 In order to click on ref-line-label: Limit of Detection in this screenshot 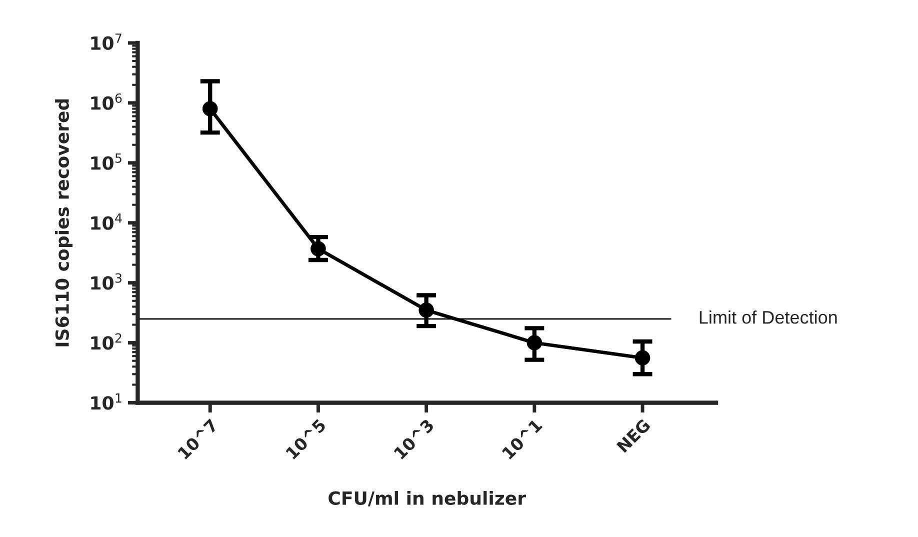, I will do `click(768, 317)`.